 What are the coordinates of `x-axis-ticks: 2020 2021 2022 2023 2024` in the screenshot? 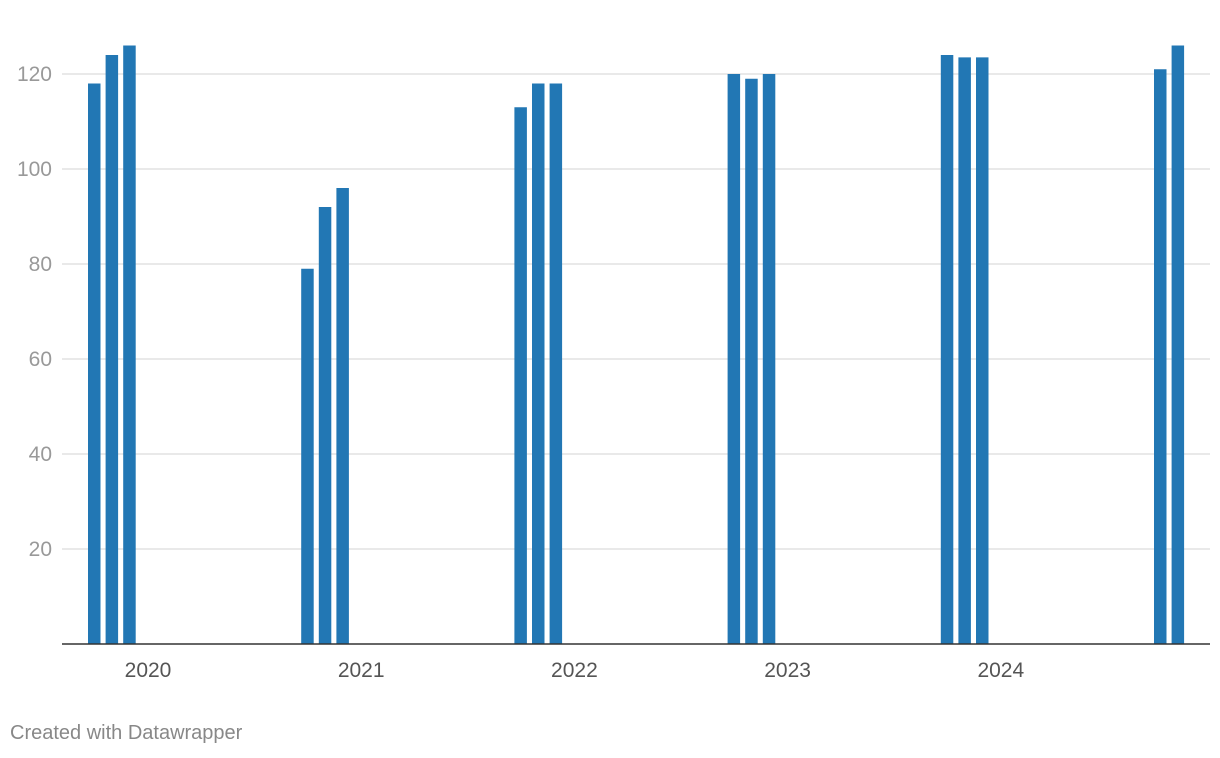 It's located at (575, 670).